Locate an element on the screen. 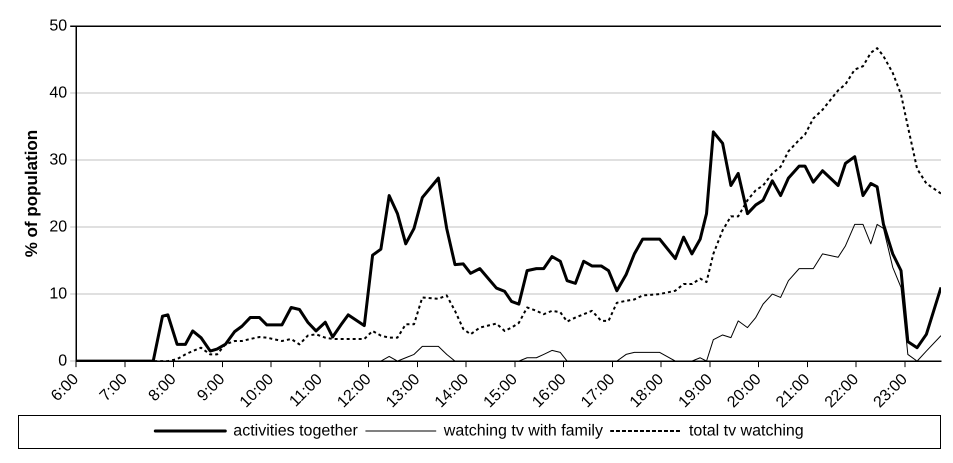 The image size is (953, 463). x-tick-label: 8:00 is located at coordinates (163, 387).